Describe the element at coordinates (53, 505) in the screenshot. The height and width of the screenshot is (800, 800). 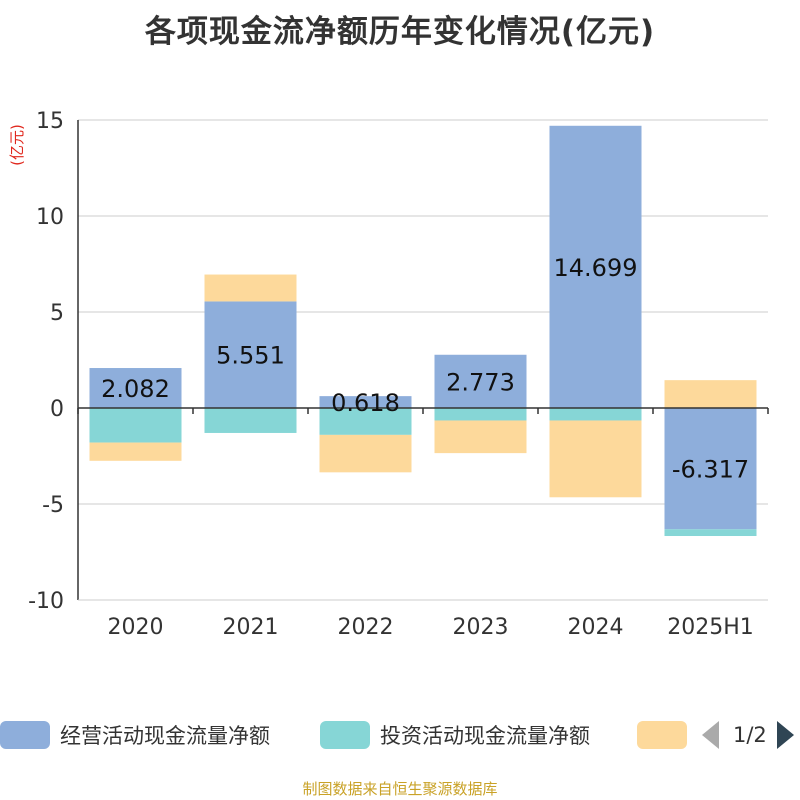
I see `y-tick-label: -5` at that location.